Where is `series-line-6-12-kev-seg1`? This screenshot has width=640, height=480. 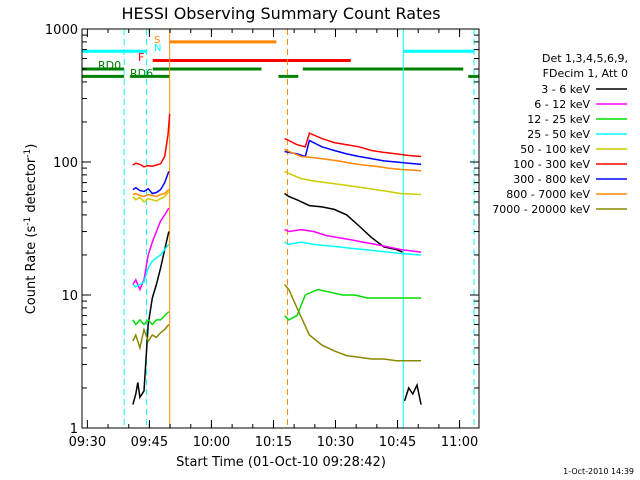 series-line-6-12-kev-seg1 is located at coordinates (353, 240).